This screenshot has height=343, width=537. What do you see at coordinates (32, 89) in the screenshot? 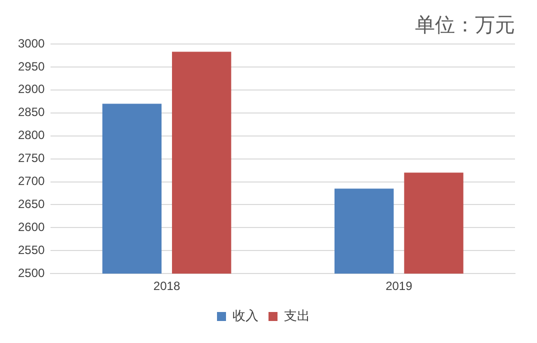
I see `y-tick-label: 2900` at bounding box center [32, 89].